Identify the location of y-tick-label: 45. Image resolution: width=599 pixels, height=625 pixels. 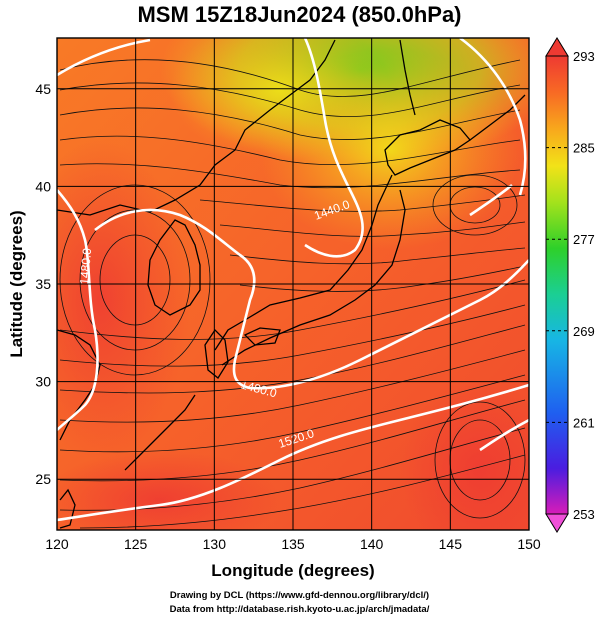
(43, 89).